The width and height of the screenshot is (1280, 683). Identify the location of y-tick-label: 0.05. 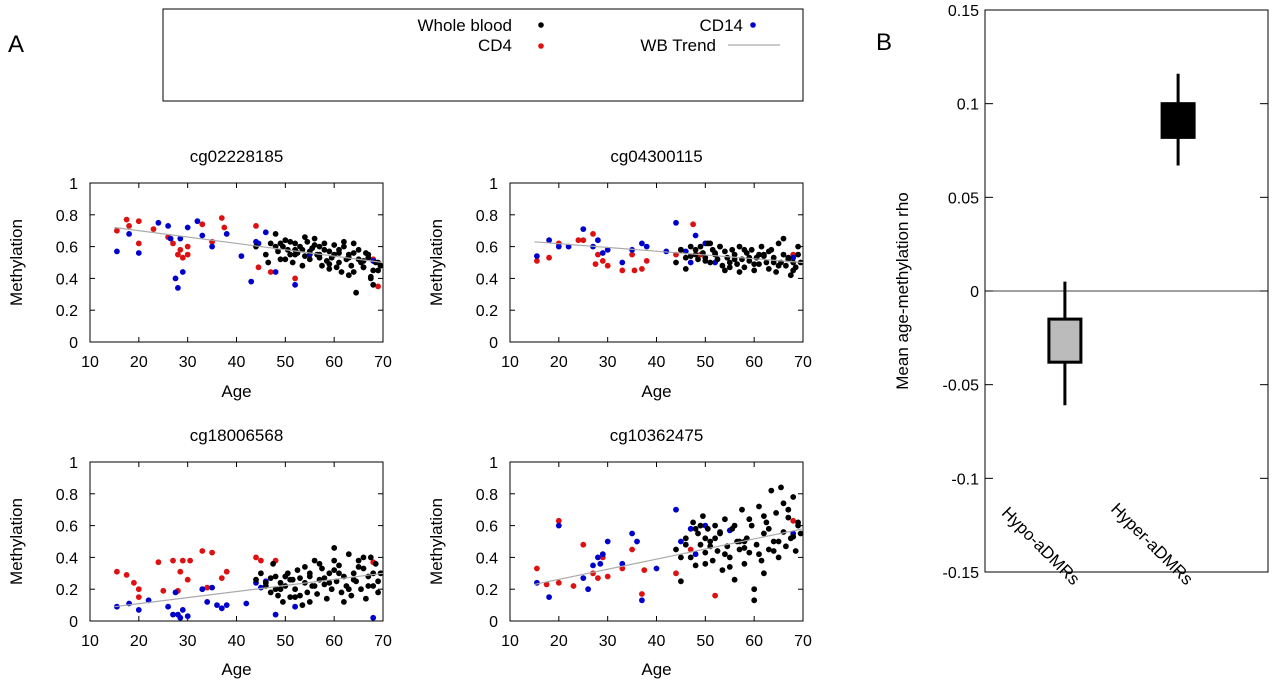
(963, 198).